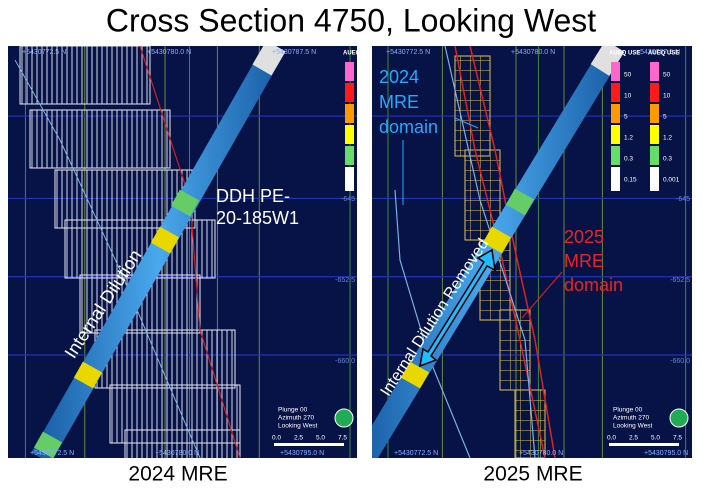 The image size is (702, 488). Describe the element at coordinates (683, 199) in the screenshot. I see `elevation-label: -645` at that location.